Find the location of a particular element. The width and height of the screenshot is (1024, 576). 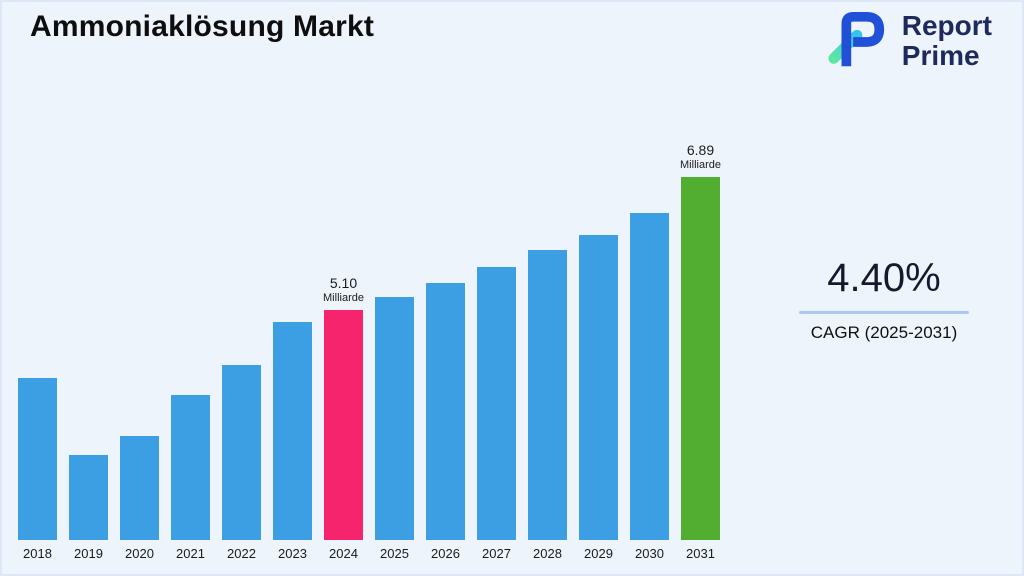

bar-group: 2023 is located at coordinates (292, 442).